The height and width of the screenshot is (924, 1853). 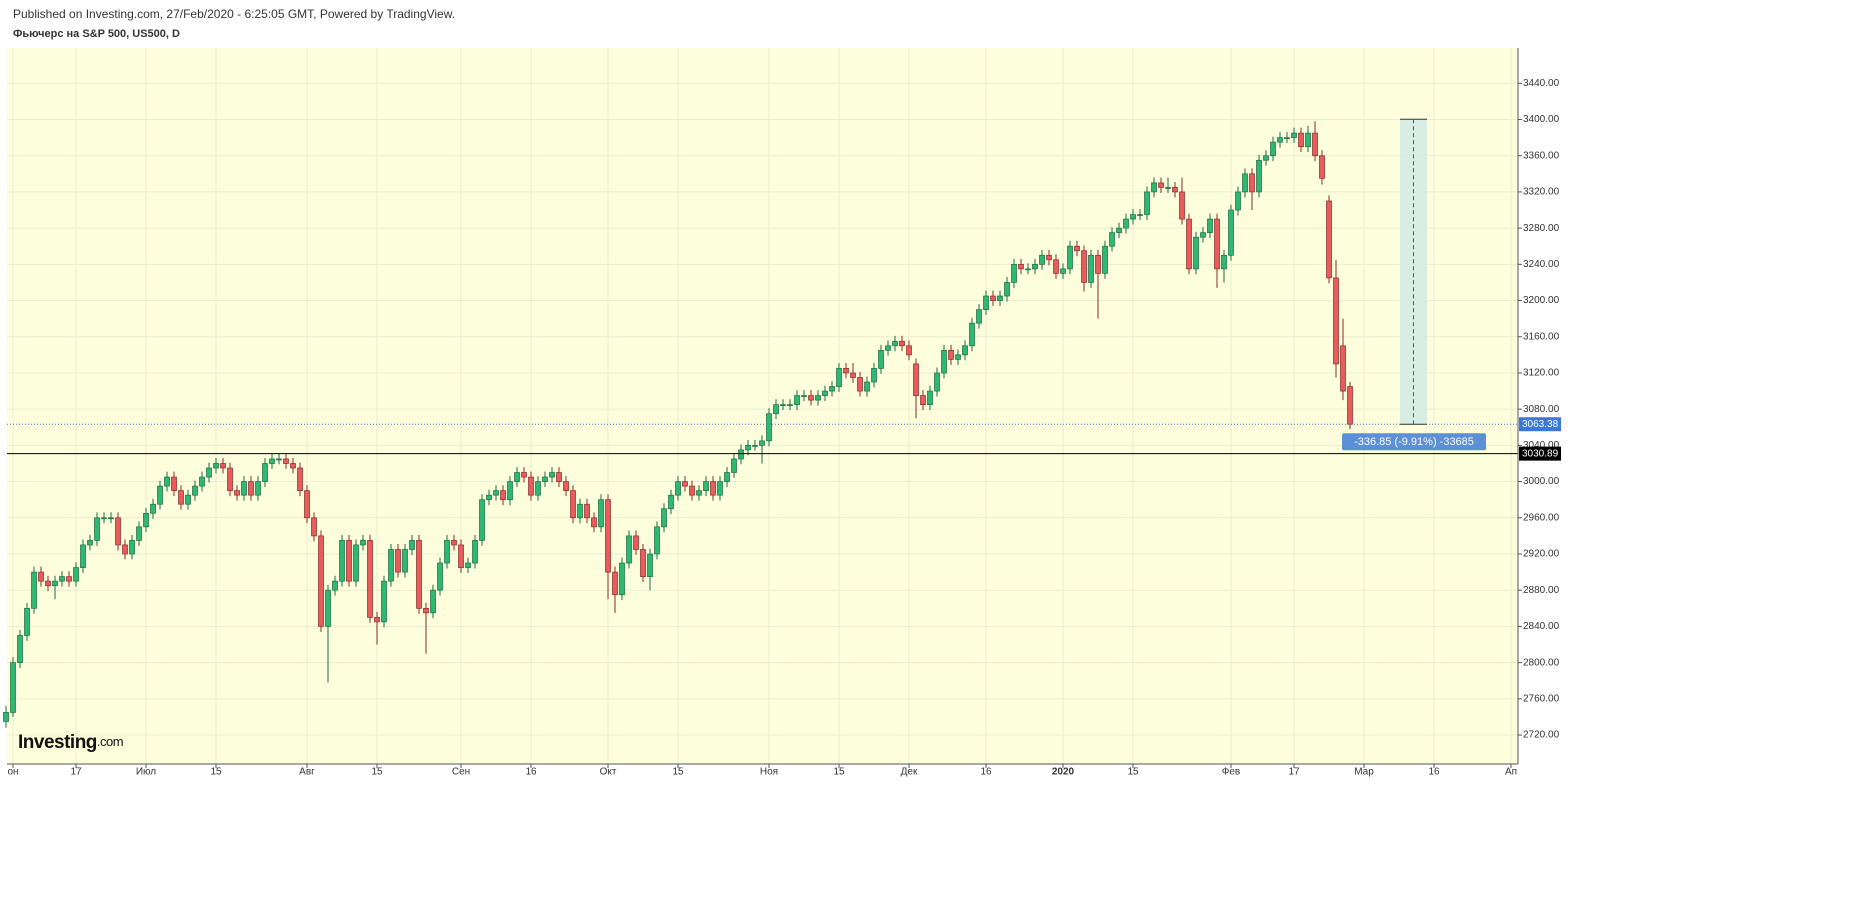 I want to click on y-tick-label: 3400.00, so click(x=1541, y=119).